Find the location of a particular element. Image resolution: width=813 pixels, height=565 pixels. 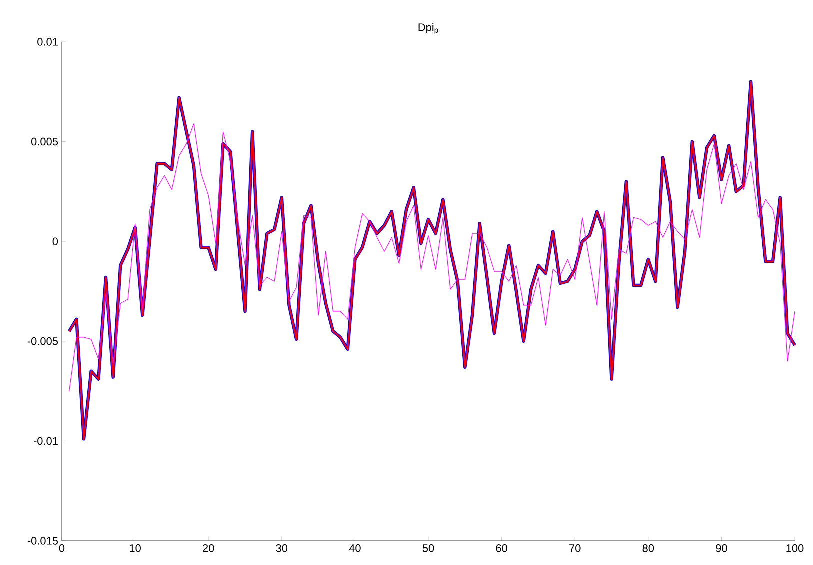

x-tick-label: 80 is located at coordinates (648, 548).